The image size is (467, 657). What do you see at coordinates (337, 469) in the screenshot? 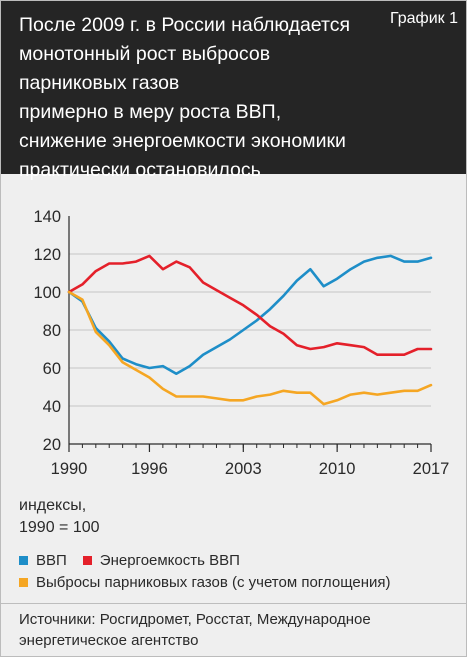
I see `x-tick-label: 2010` at bounding box center [337, 469].